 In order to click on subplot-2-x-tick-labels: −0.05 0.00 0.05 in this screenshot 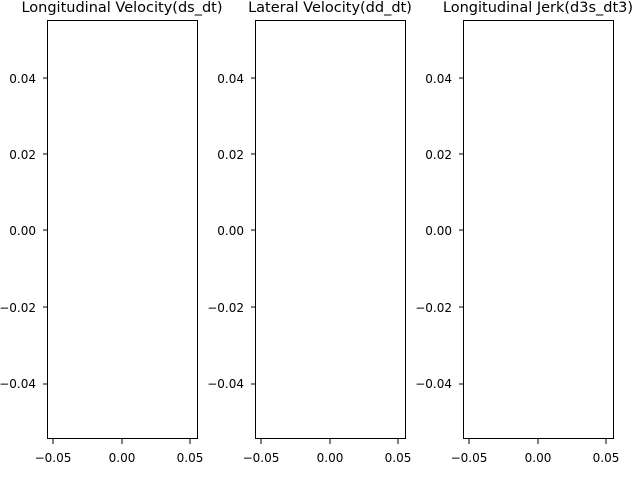, I will do `click(327, 458)`.